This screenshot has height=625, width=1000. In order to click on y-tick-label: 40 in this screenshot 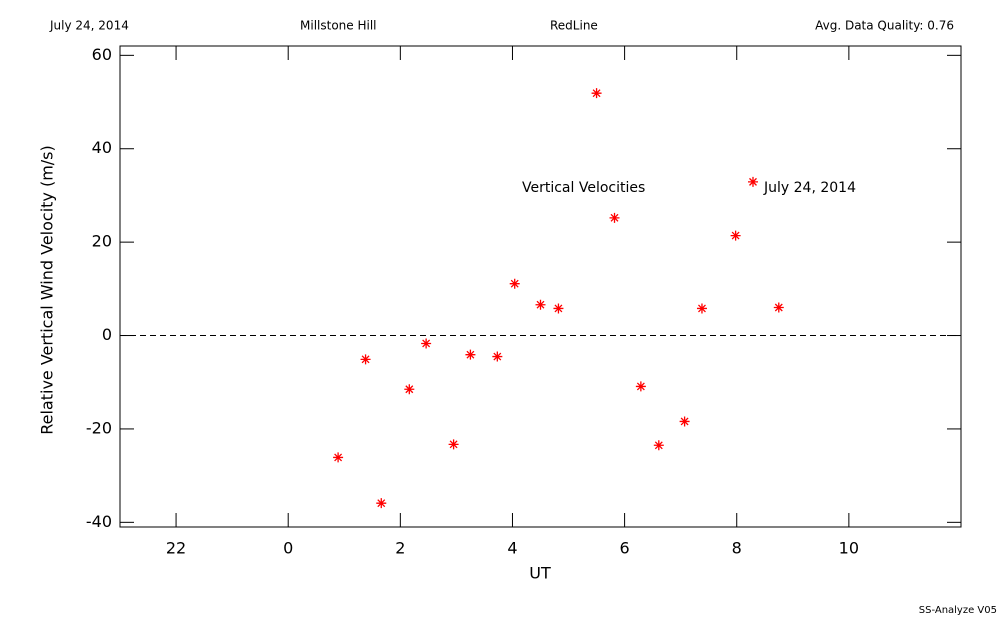, I will do `click(102, 147)`.